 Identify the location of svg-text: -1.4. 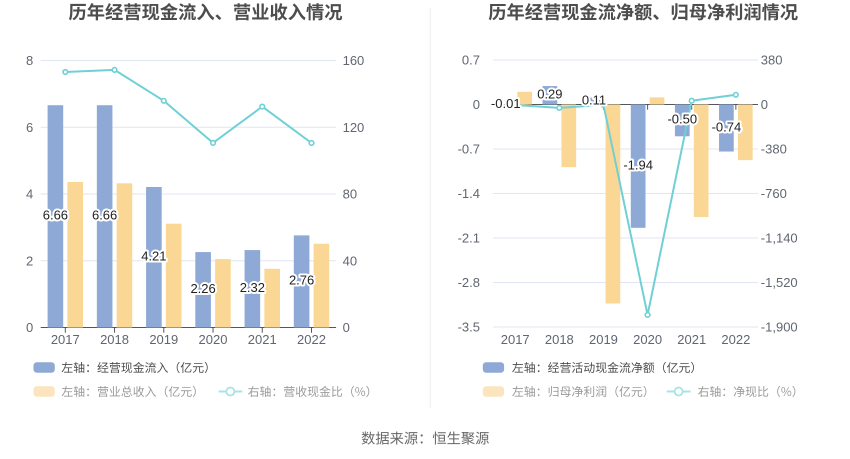
(469, 193).